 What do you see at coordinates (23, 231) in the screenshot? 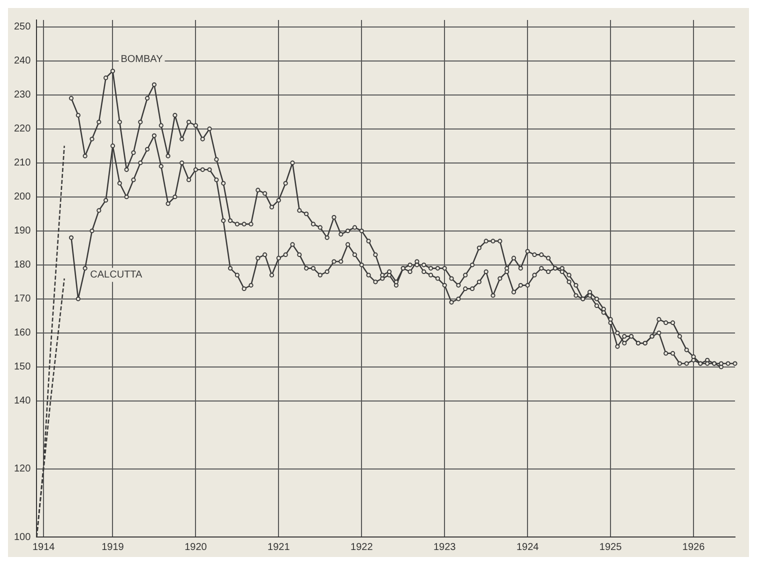
I see `y-tick-label: 190` at bounding box center [23, 231].